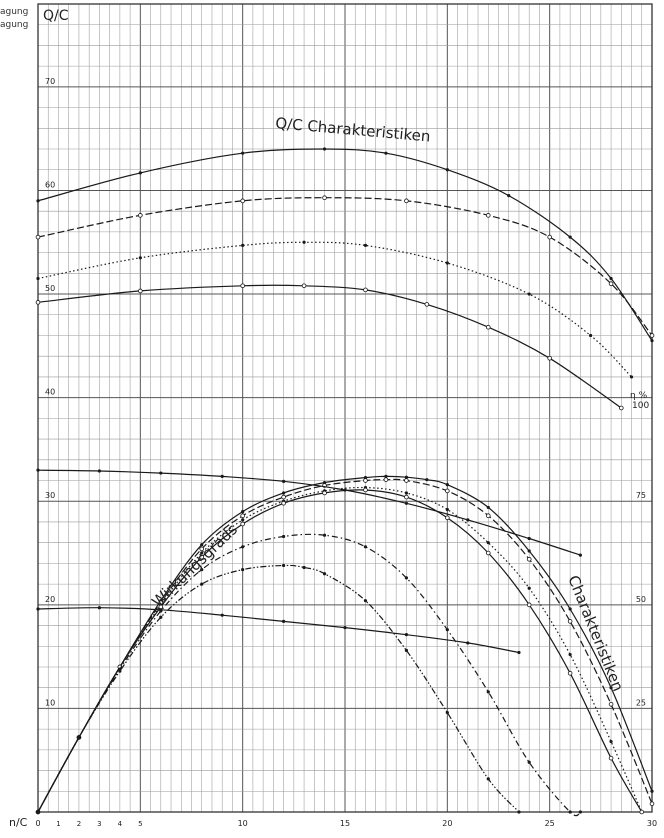 The height and width of the screenshot is (838, 664). Describe the element at coordinates (243, 823) in the screenshot. I see `x-tick-label: 10` at that location.